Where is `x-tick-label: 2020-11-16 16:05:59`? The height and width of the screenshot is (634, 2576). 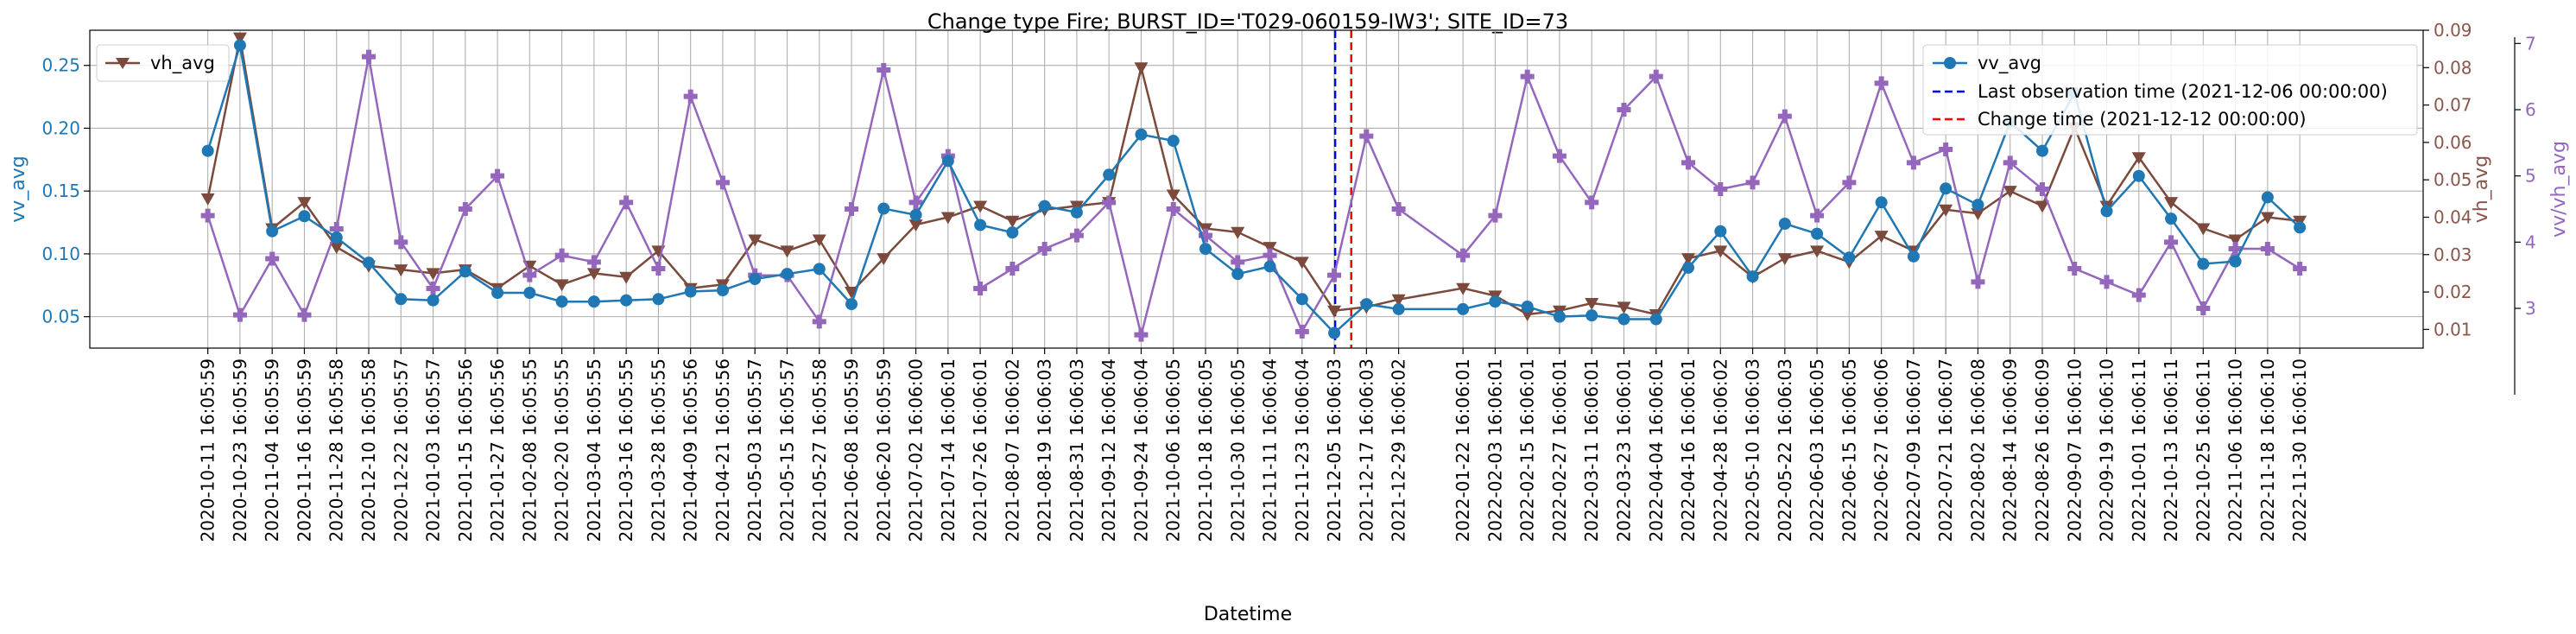
x-tick-label: 2020-11-16 16:05:59 is located at coordinates (304, 450).